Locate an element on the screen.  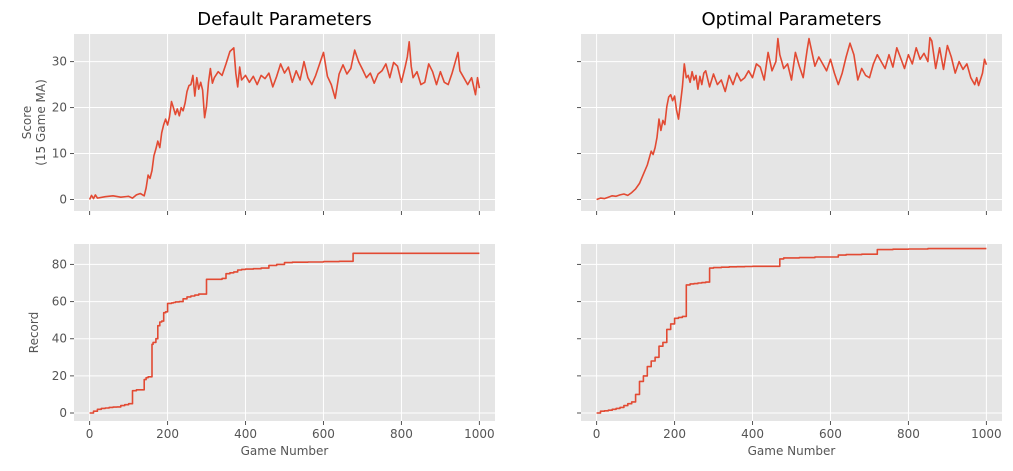
chart-title: Optimal Parameters is located at coordinates (792, 19).